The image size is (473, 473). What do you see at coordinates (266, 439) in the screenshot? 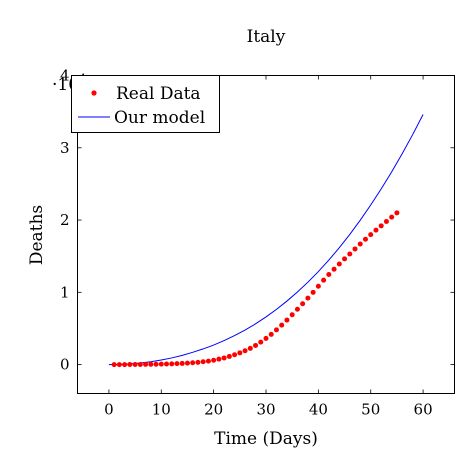
I see `x-axis-label: Time (Days)` at bounding box center [266, 439].